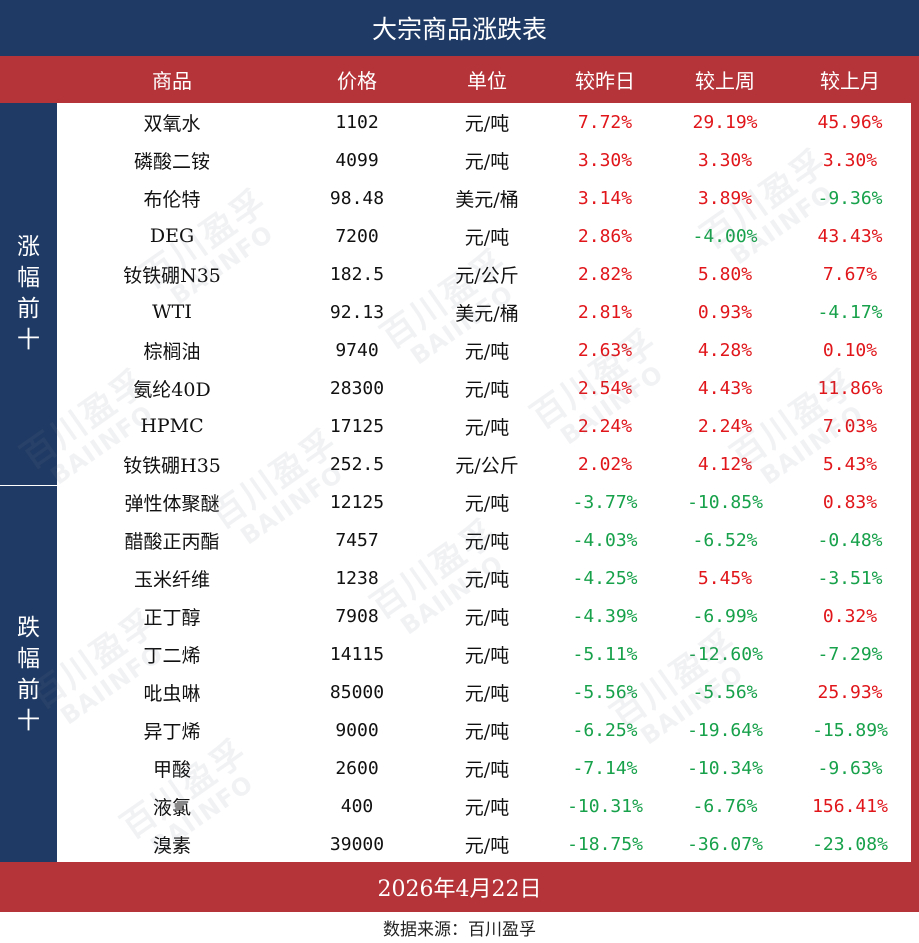 Image resolution: width=919 pixels, height=943 pixels. What do you see at coordinates (172, 160) in the screenshot?
I see `cell-commodity: 磷酸二铵` at bounding box center [172, 160].